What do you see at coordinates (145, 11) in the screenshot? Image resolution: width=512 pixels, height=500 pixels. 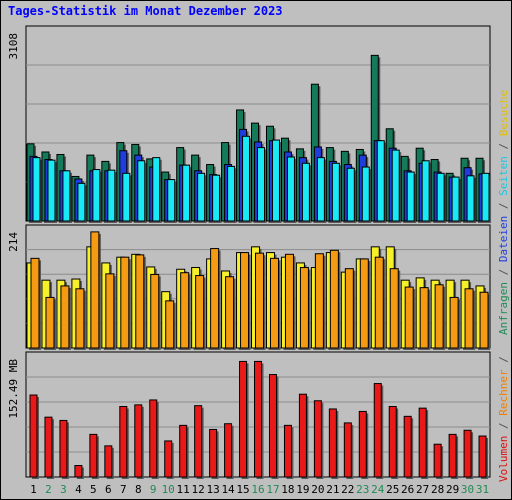 I see `chart-title: Tages-Statistik im Monat Dezember 2023` at bounding box center [145, 11].